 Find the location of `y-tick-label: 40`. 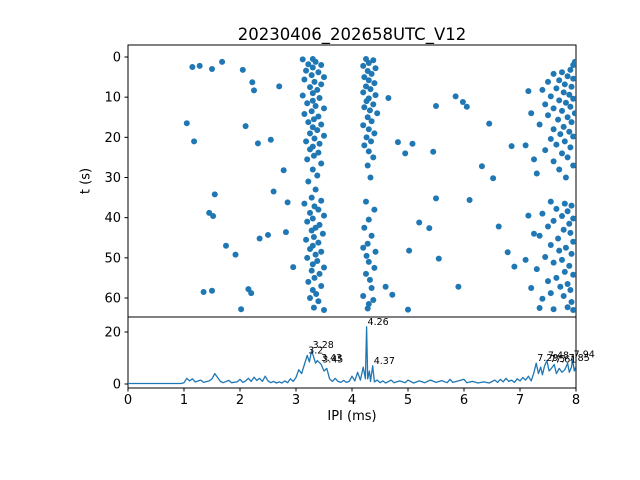

y-tick-label: 40 is located at coordinates (112, 218).